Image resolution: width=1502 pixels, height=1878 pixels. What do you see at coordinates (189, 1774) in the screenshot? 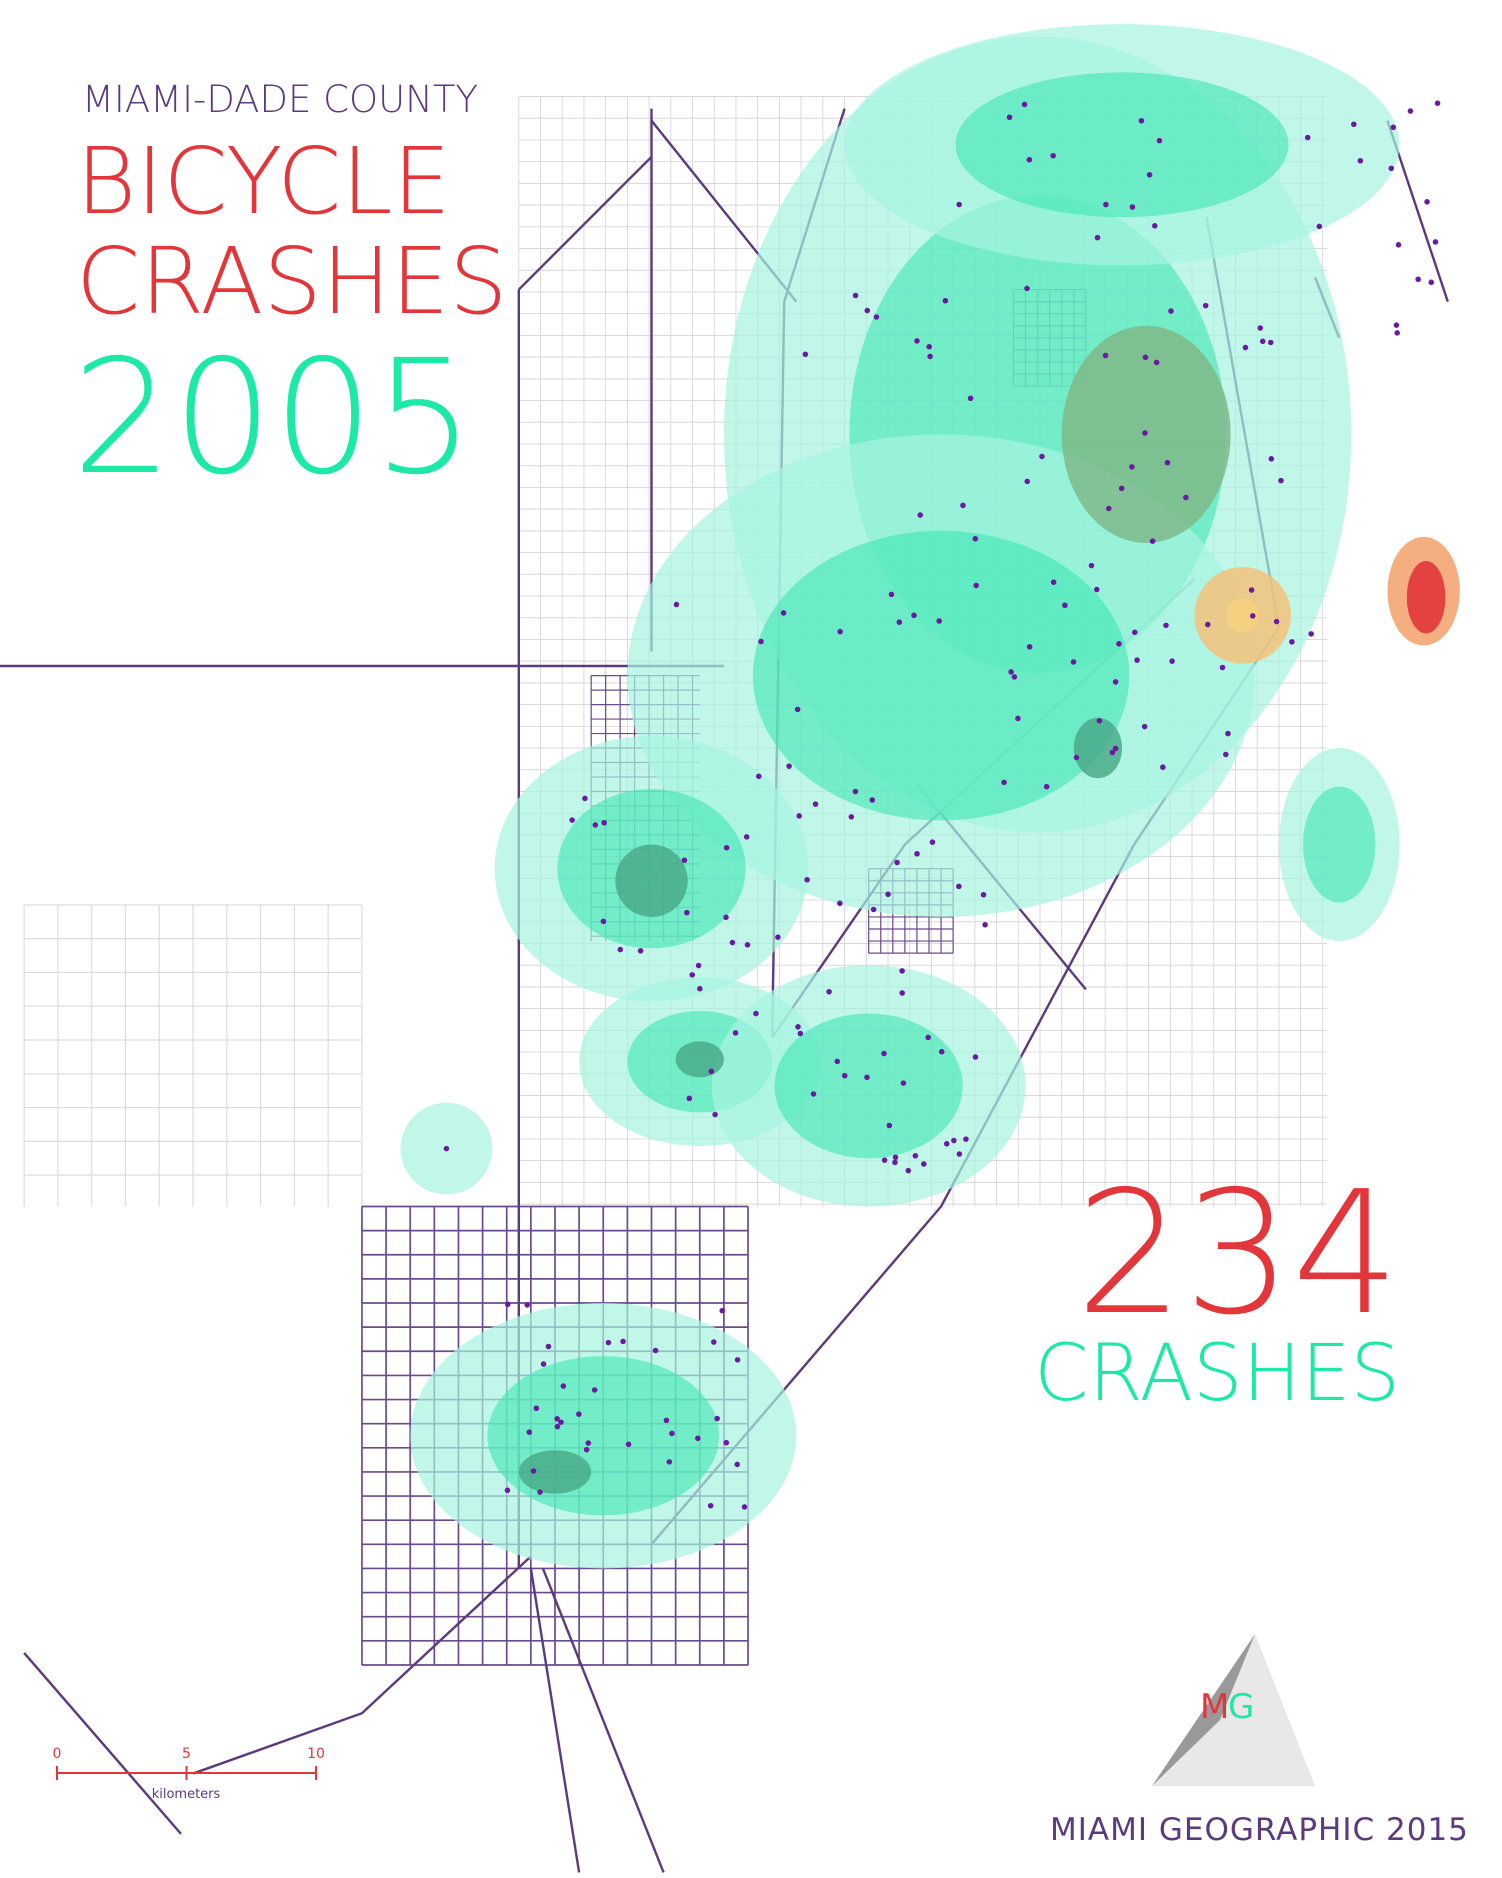
I see `scale-bar: kilometers 0 5 10` at bounding box center [189, 1774].